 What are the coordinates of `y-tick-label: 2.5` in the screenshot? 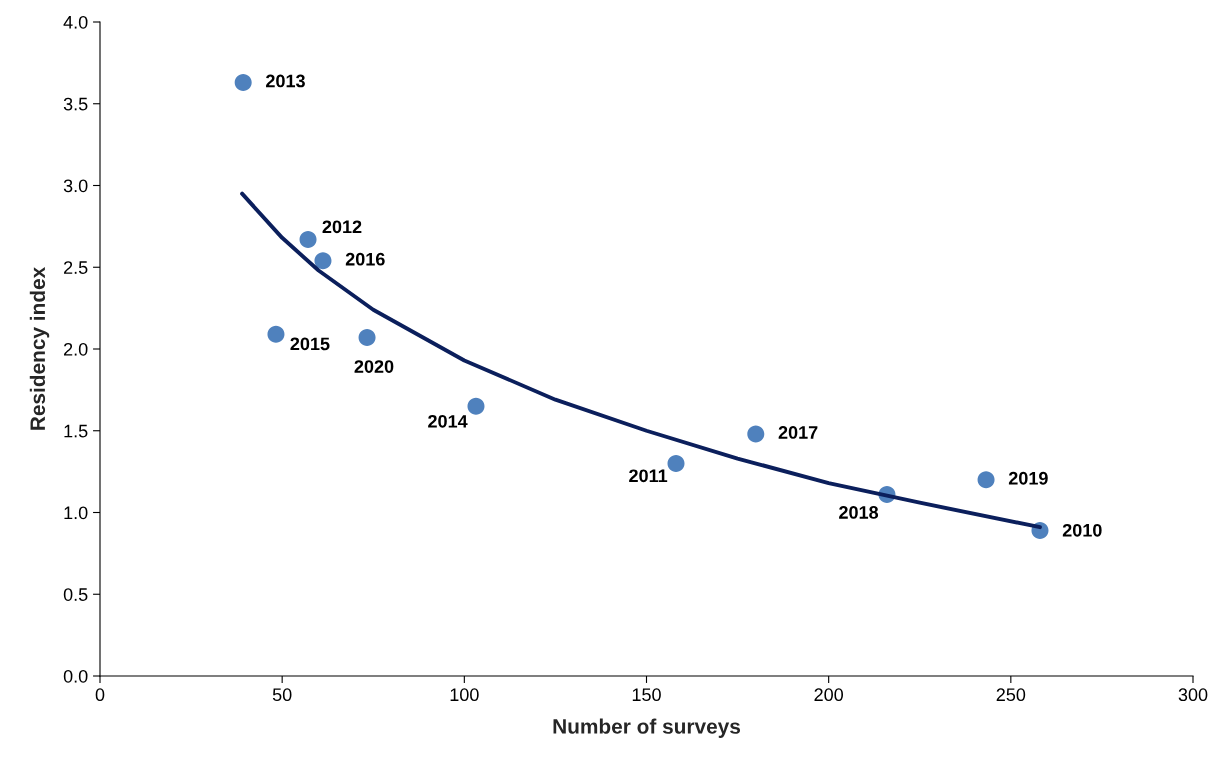 It's located at (76, 267).